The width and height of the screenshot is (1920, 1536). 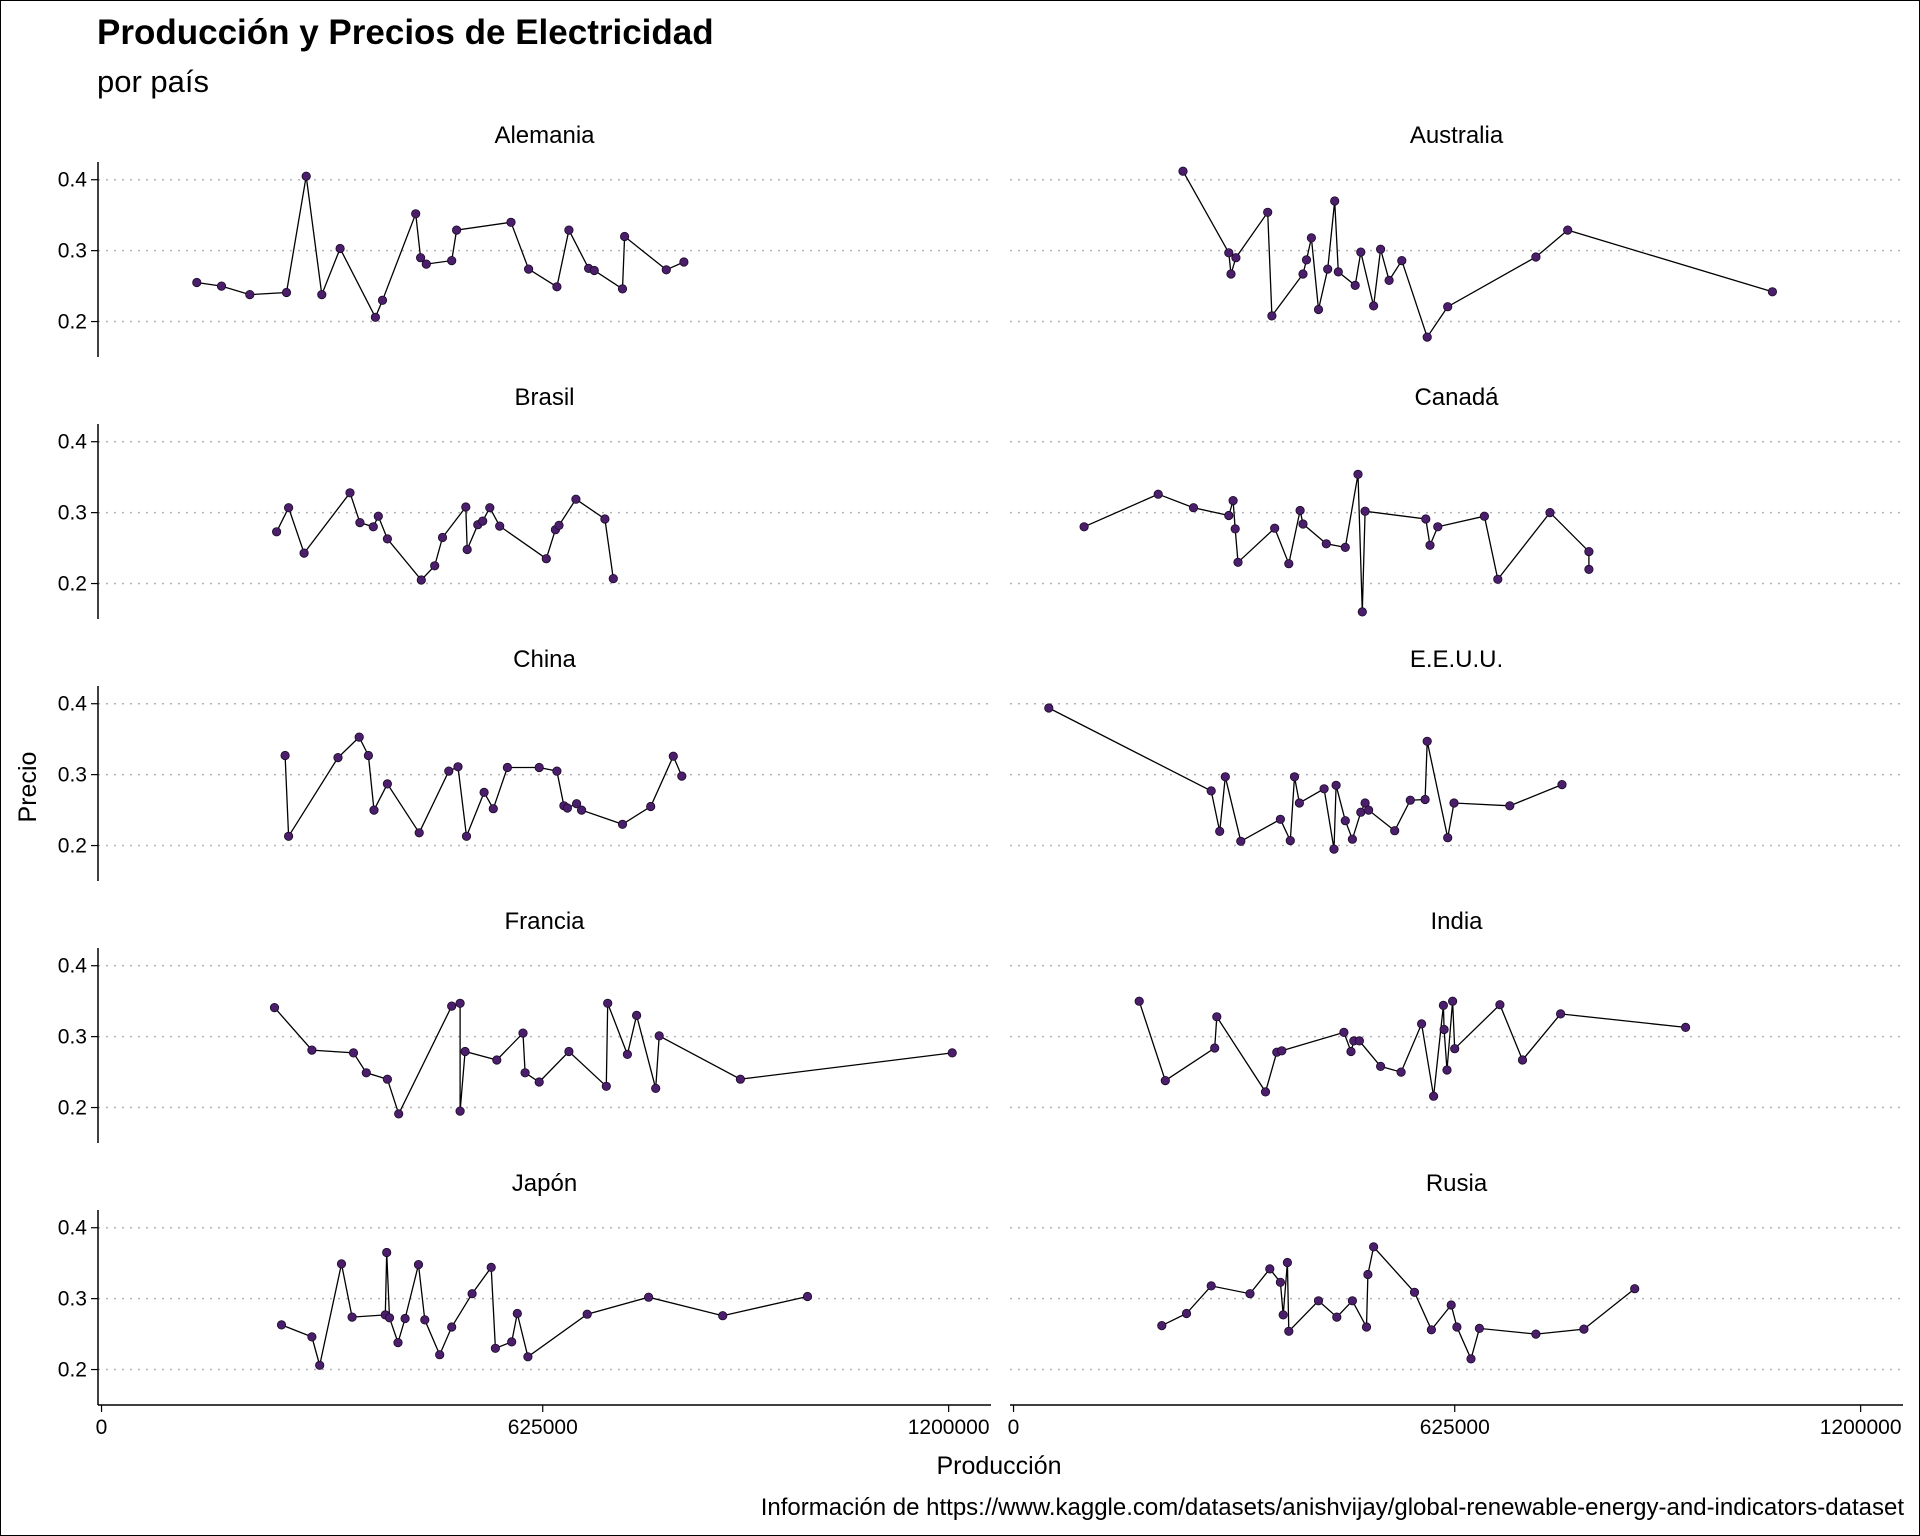 What do you see at coordinates (72, 1299) in the screenshot?
I see `y-tick-label: 0.3` at bounding box center [72, 1299].